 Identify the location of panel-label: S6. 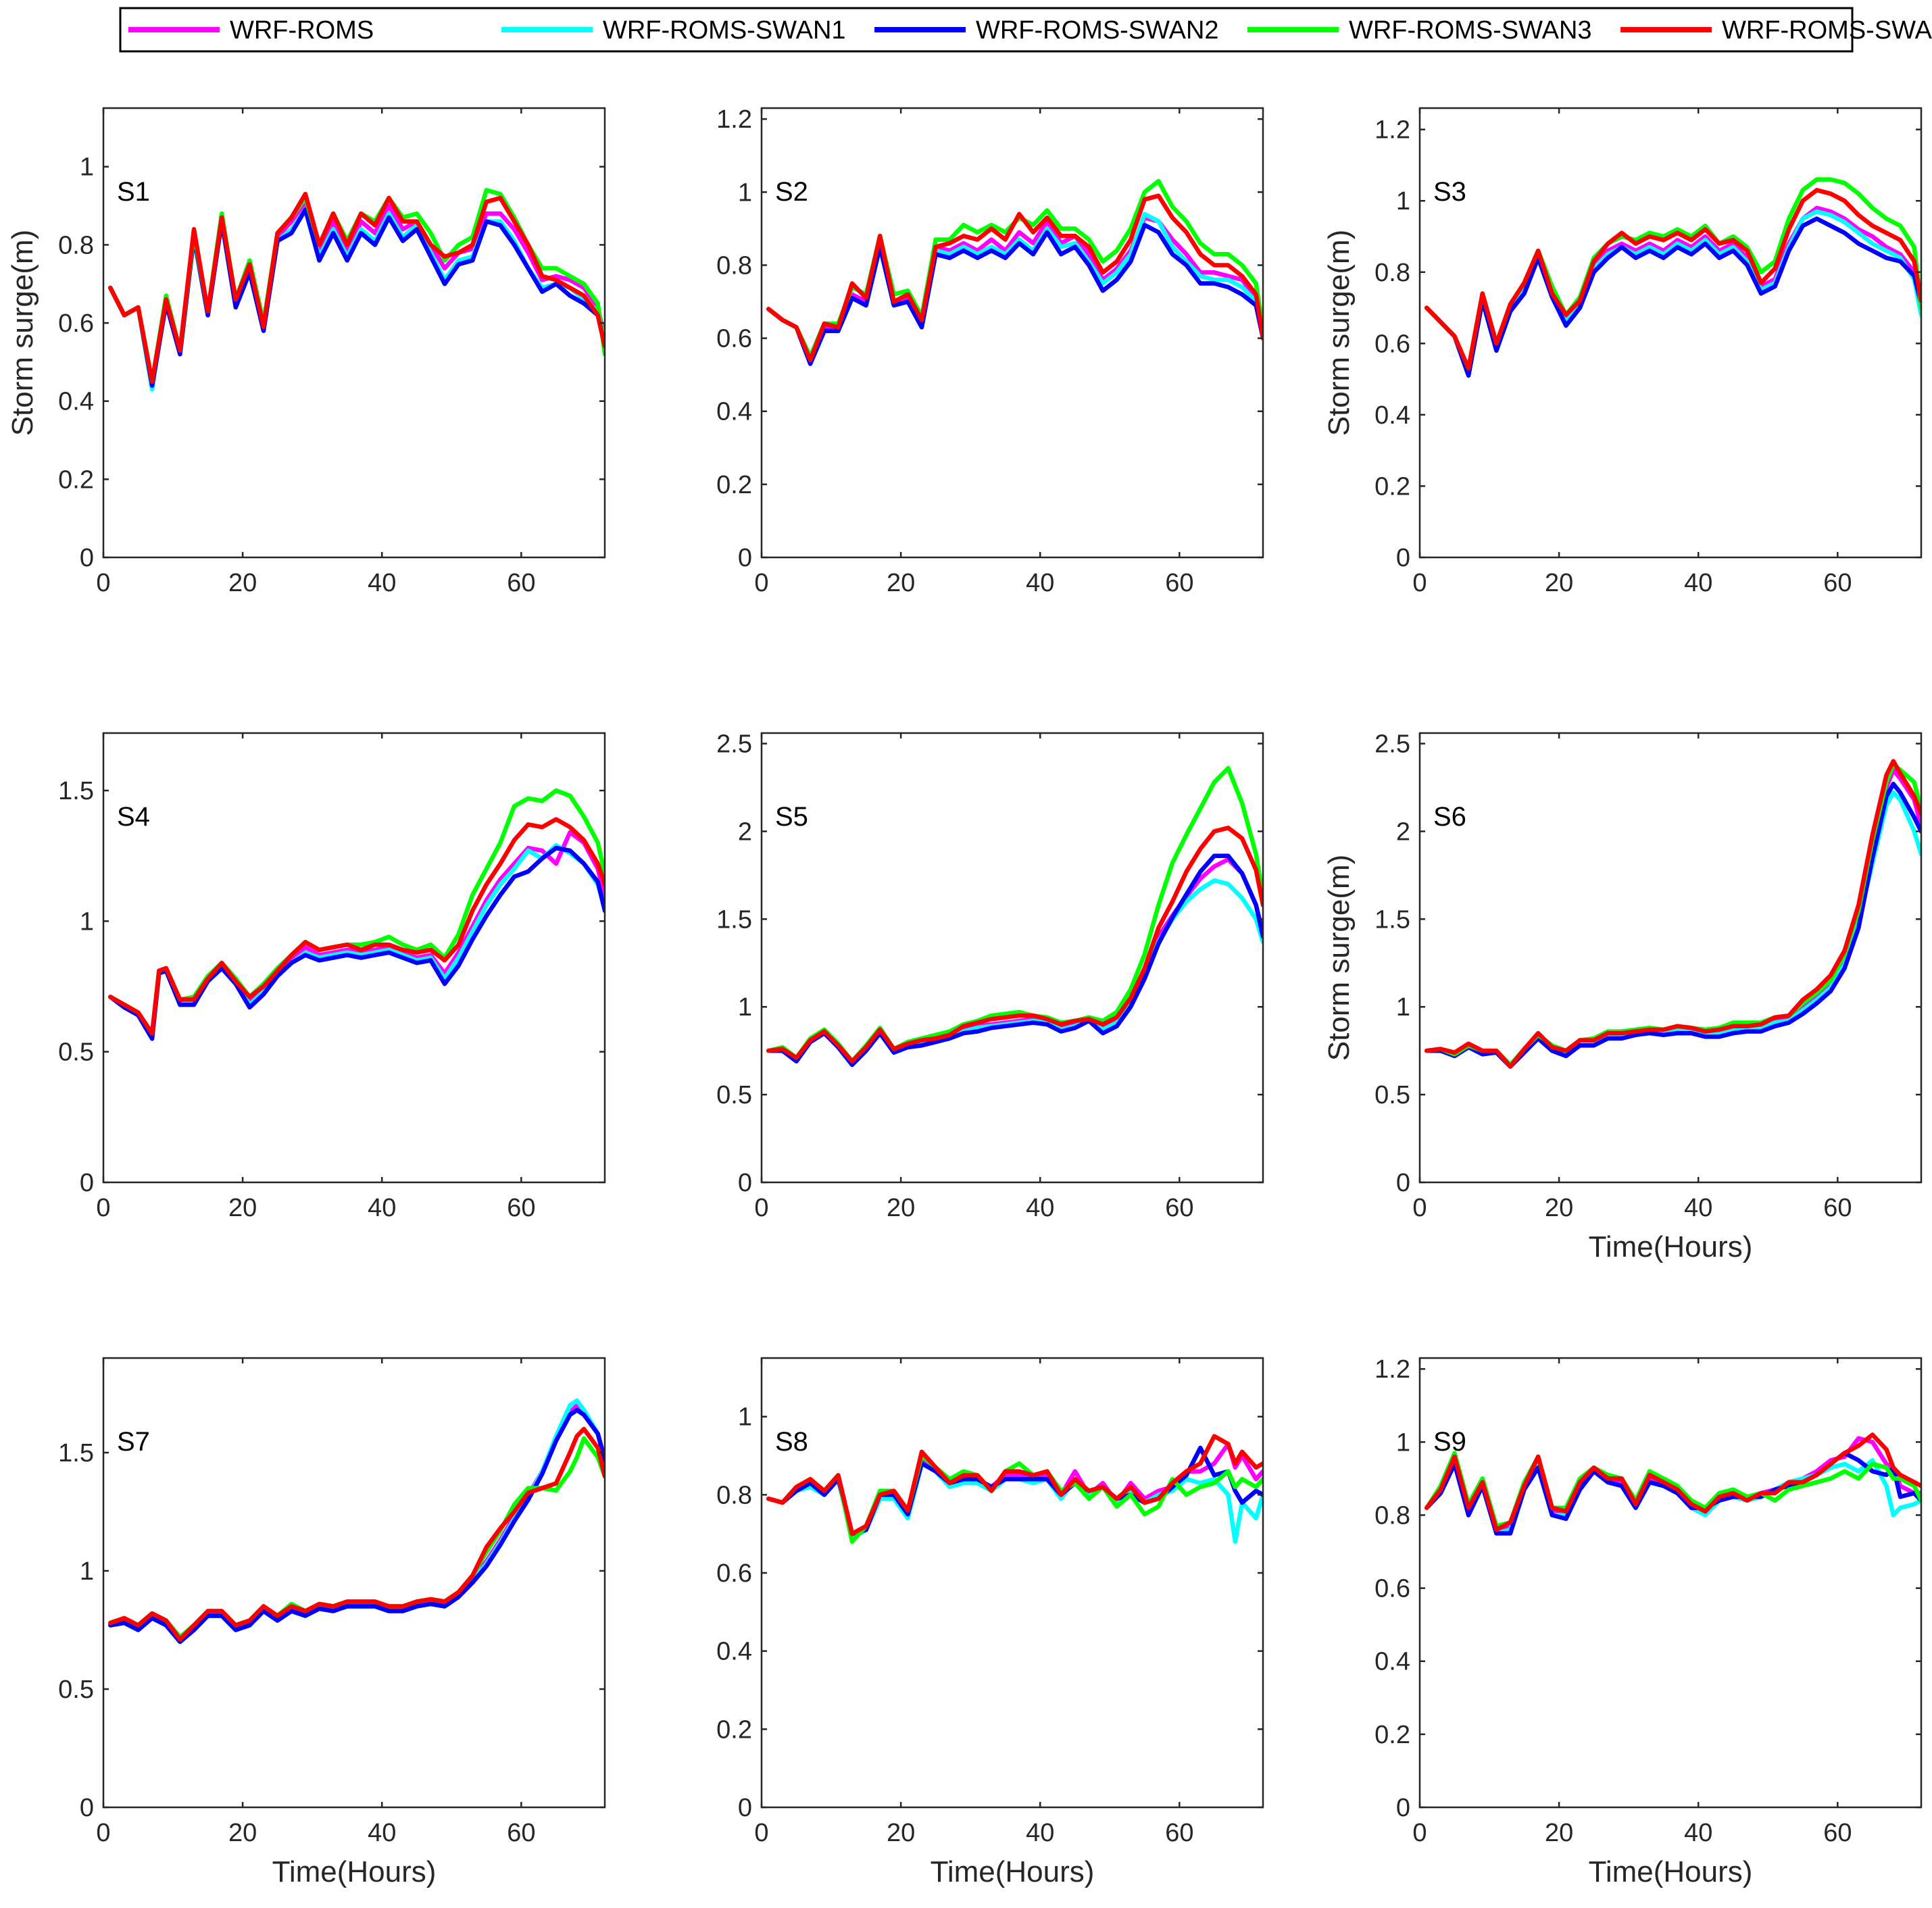
(1450, 817).